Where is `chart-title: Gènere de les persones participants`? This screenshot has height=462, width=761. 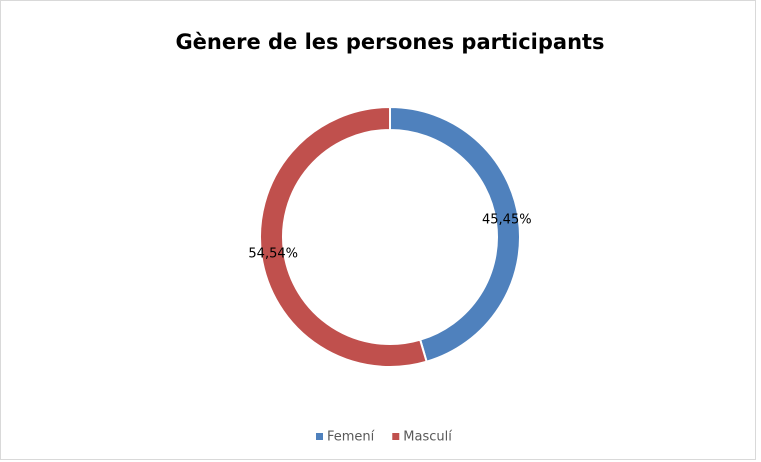
chart-title: Gènere de les persones participants is located at coordinates (389, 42).